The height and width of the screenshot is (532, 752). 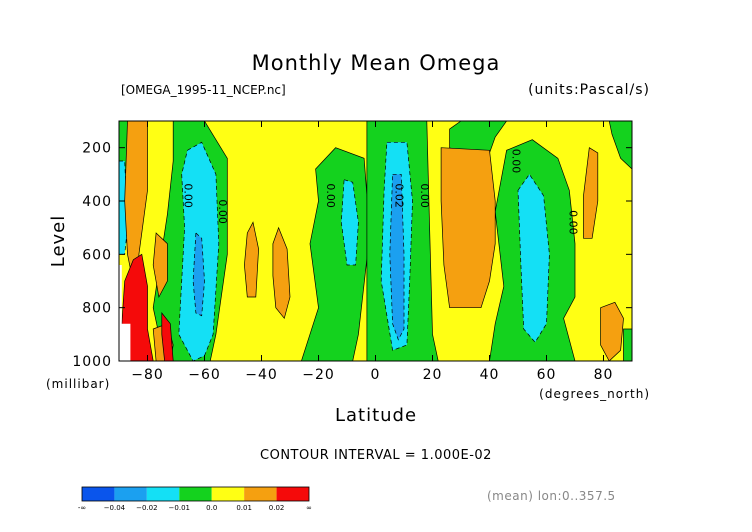 What do you see at coordinates (97, 202) in the screenshot?
I see `y-tick-label: 400` at bounding box center [97, 202].